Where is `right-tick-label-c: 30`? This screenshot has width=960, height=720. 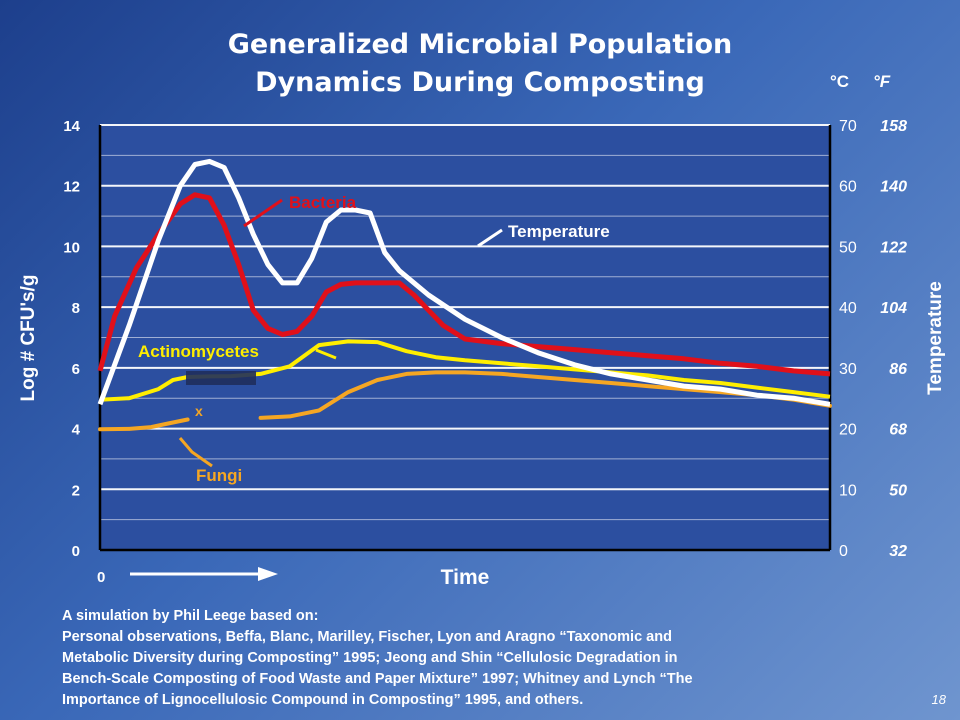 right-tick-label-c: 30 is located at coordinates (848, 369).